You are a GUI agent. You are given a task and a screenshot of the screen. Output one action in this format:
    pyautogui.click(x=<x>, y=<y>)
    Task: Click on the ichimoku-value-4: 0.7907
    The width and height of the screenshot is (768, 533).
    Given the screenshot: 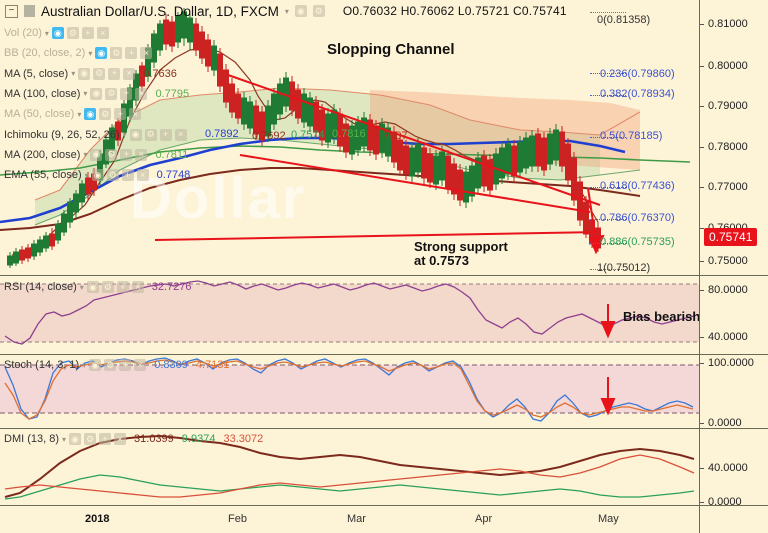 What is the action you would take?
    pyautogui.click(x=391, y=136)
    